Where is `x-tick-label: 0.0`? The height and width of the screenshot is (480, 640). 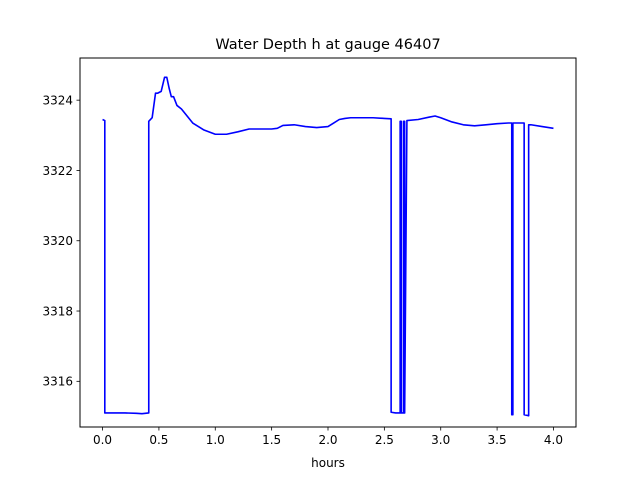 x-tick-label: 0.0 is located at coordinates (102, 440).